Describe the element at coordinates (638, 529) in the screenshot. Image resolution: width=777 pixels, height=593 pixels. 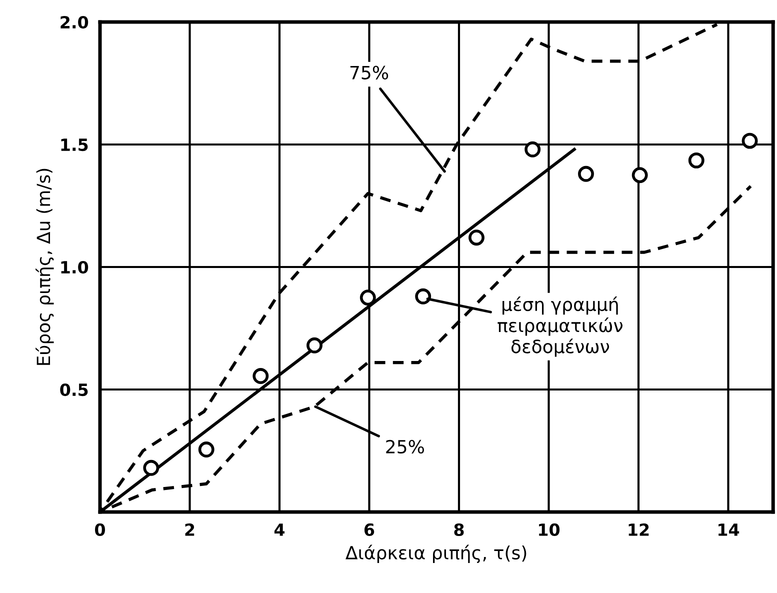
I see `x-tick-label: 12` at that location.